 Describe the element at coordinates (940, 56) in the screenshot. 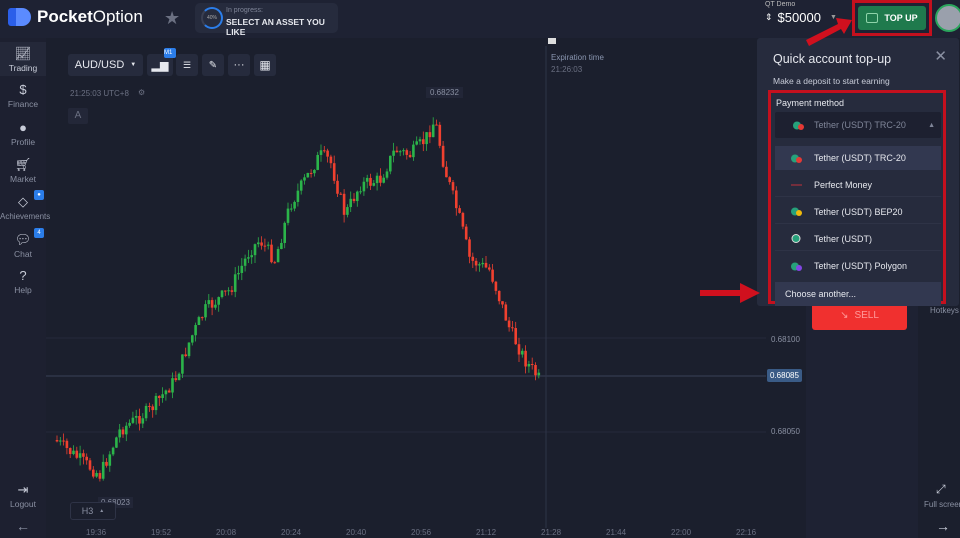

I see `close-icon: ✕` at that location.